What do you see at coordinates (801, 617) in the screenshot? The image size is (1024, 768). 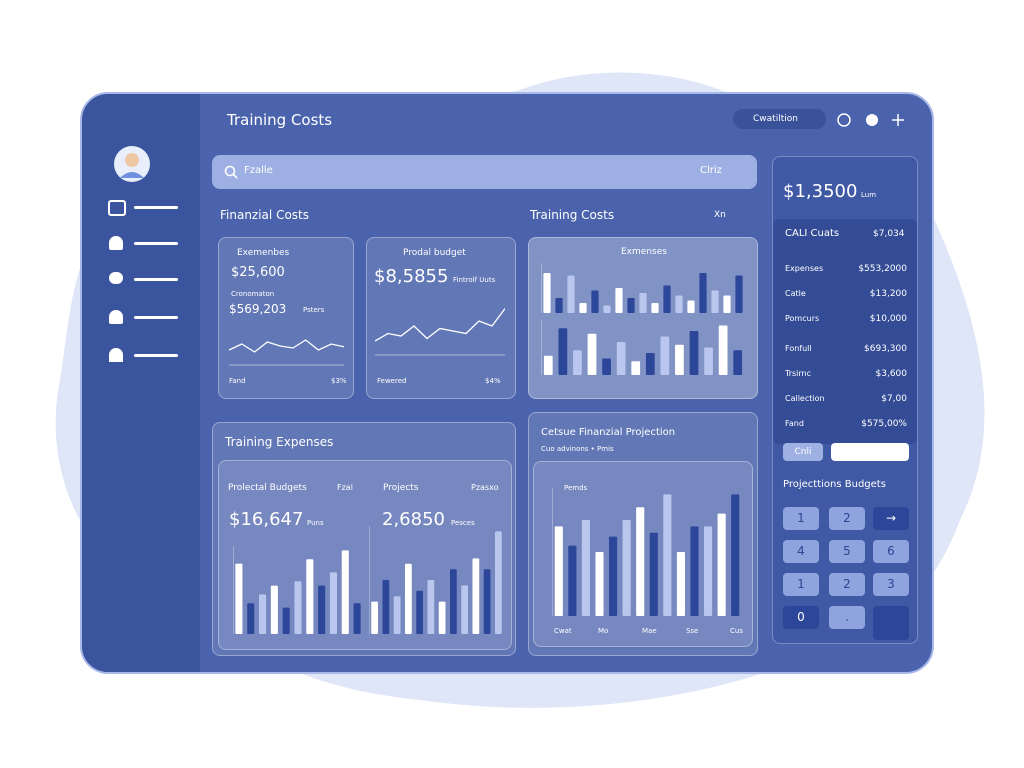 I see `key: 0` at bounding box center [801, 617].